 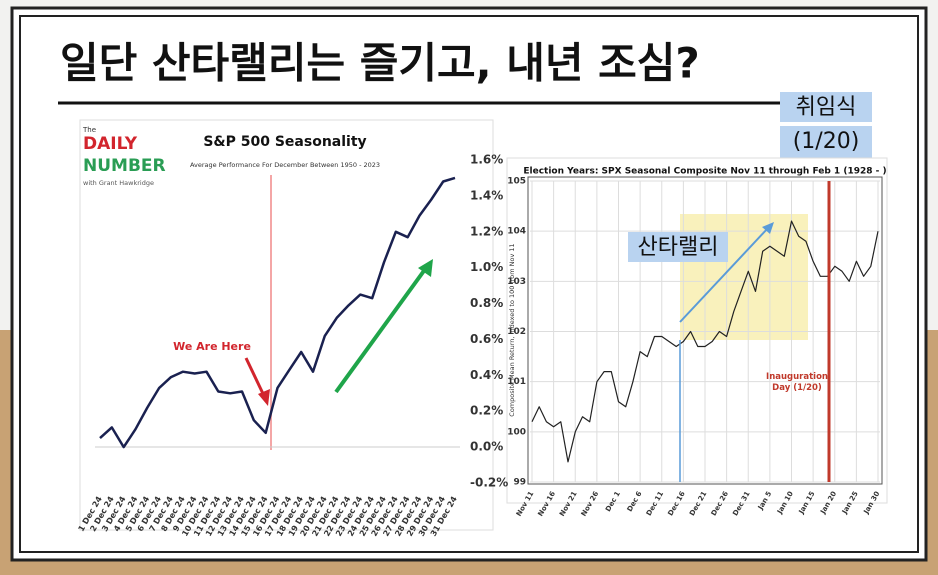 What do you see at coordinates (118, 183) in the screenshot?
I see `brand: with Grant Hawkridge` at bounding box center [118, 183].